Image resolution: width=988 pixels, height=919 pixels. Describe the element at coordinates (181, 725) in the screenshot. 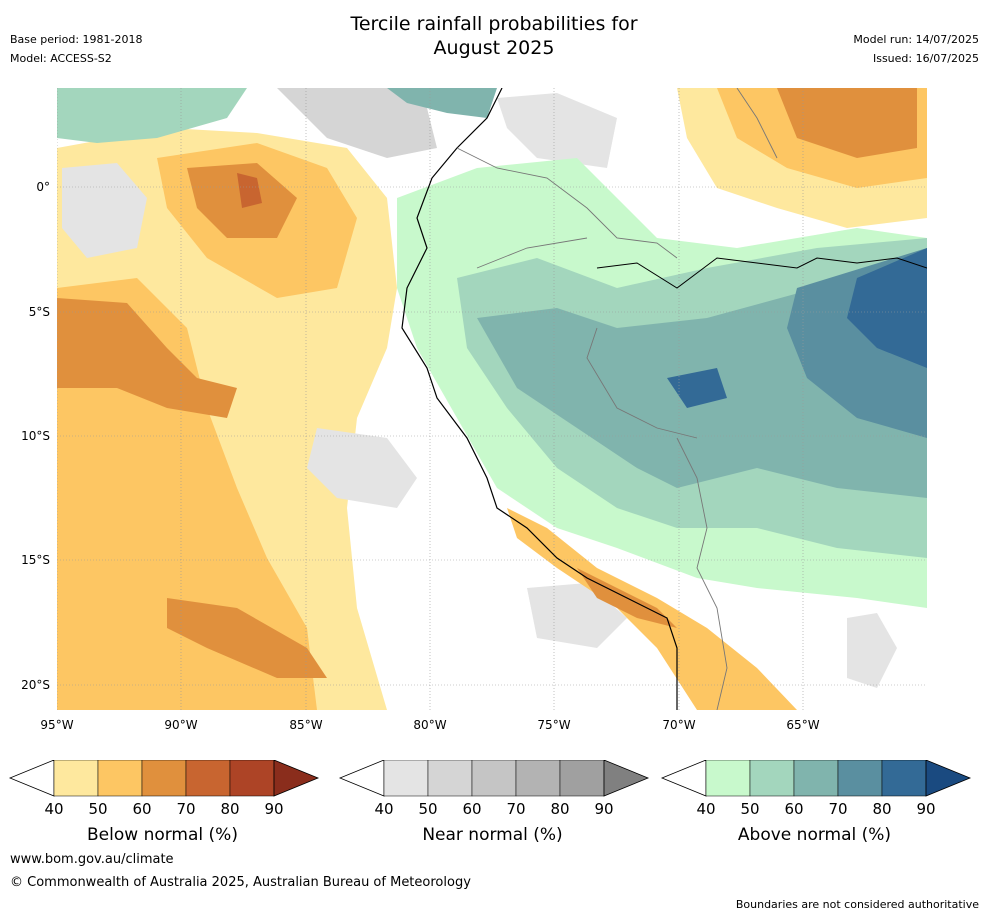

I see `lon-label: 90°W` at that location.